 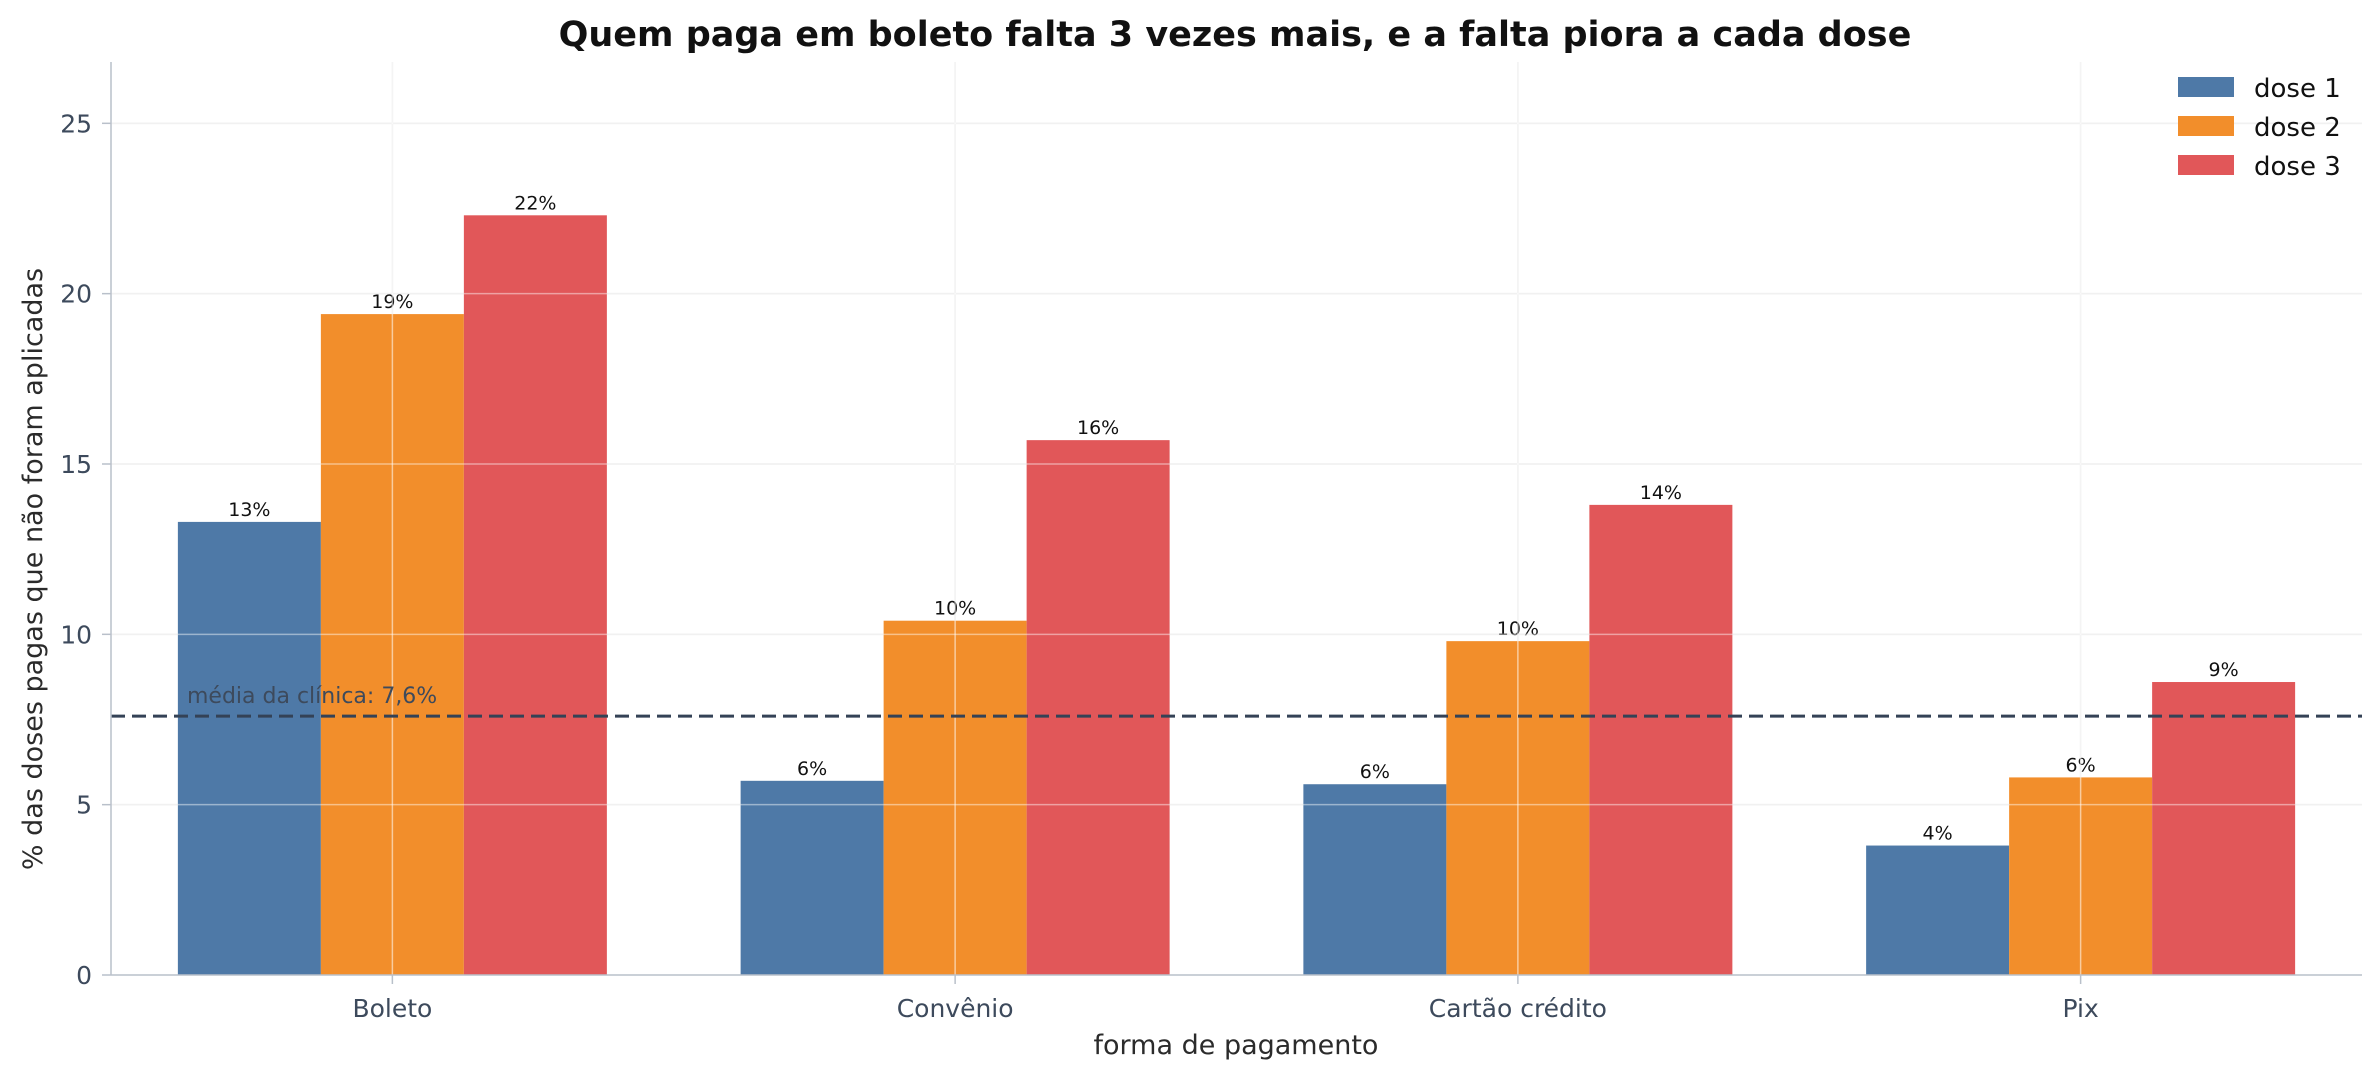 What do you see at coordinates (2297, 89) in the screenshot?
I see `legend-label: dose 1` at bounding box center [2297, 89].